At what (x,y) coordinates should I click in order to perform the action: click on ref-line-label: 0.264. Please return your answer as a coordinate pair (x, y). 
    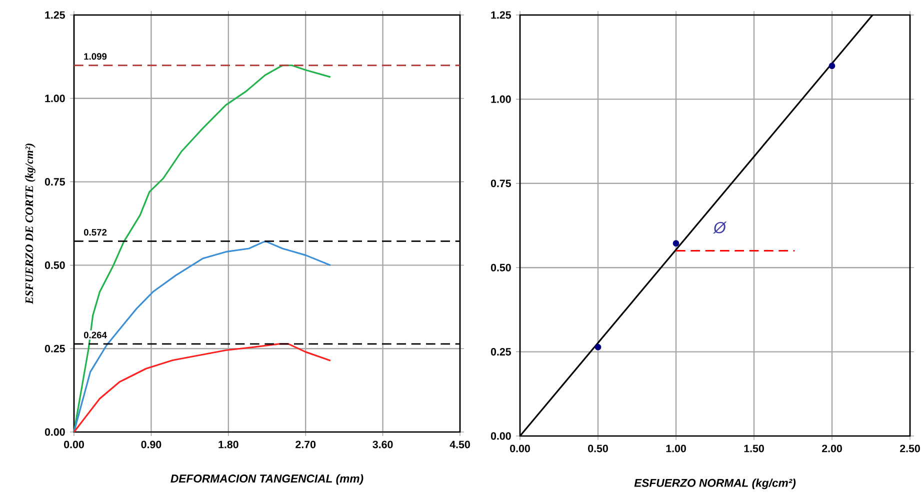
    Looking at the image, I should click on (95, 335).